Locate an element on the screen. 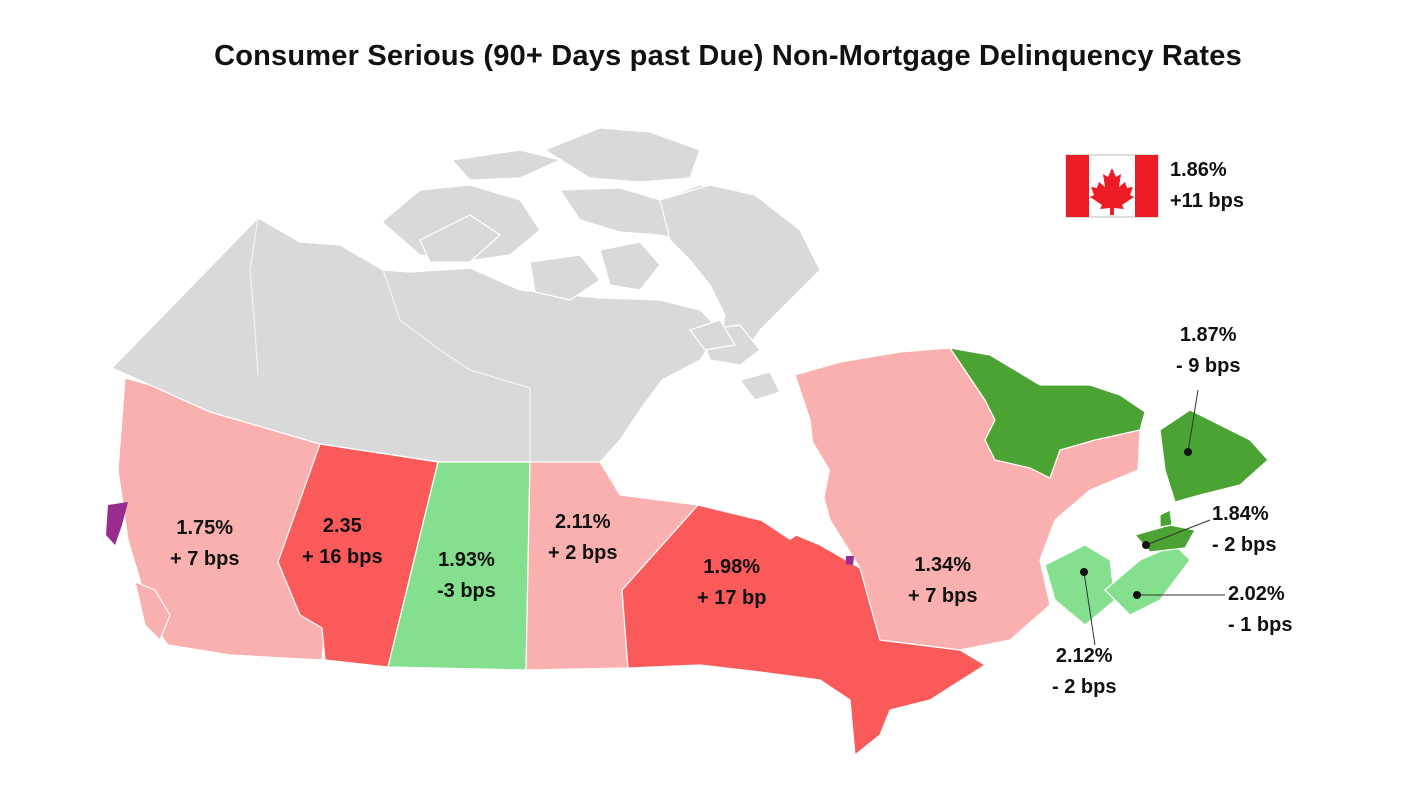 This screenshot has height=788, width=1402. bc-region is located at coordinates (221, 519).